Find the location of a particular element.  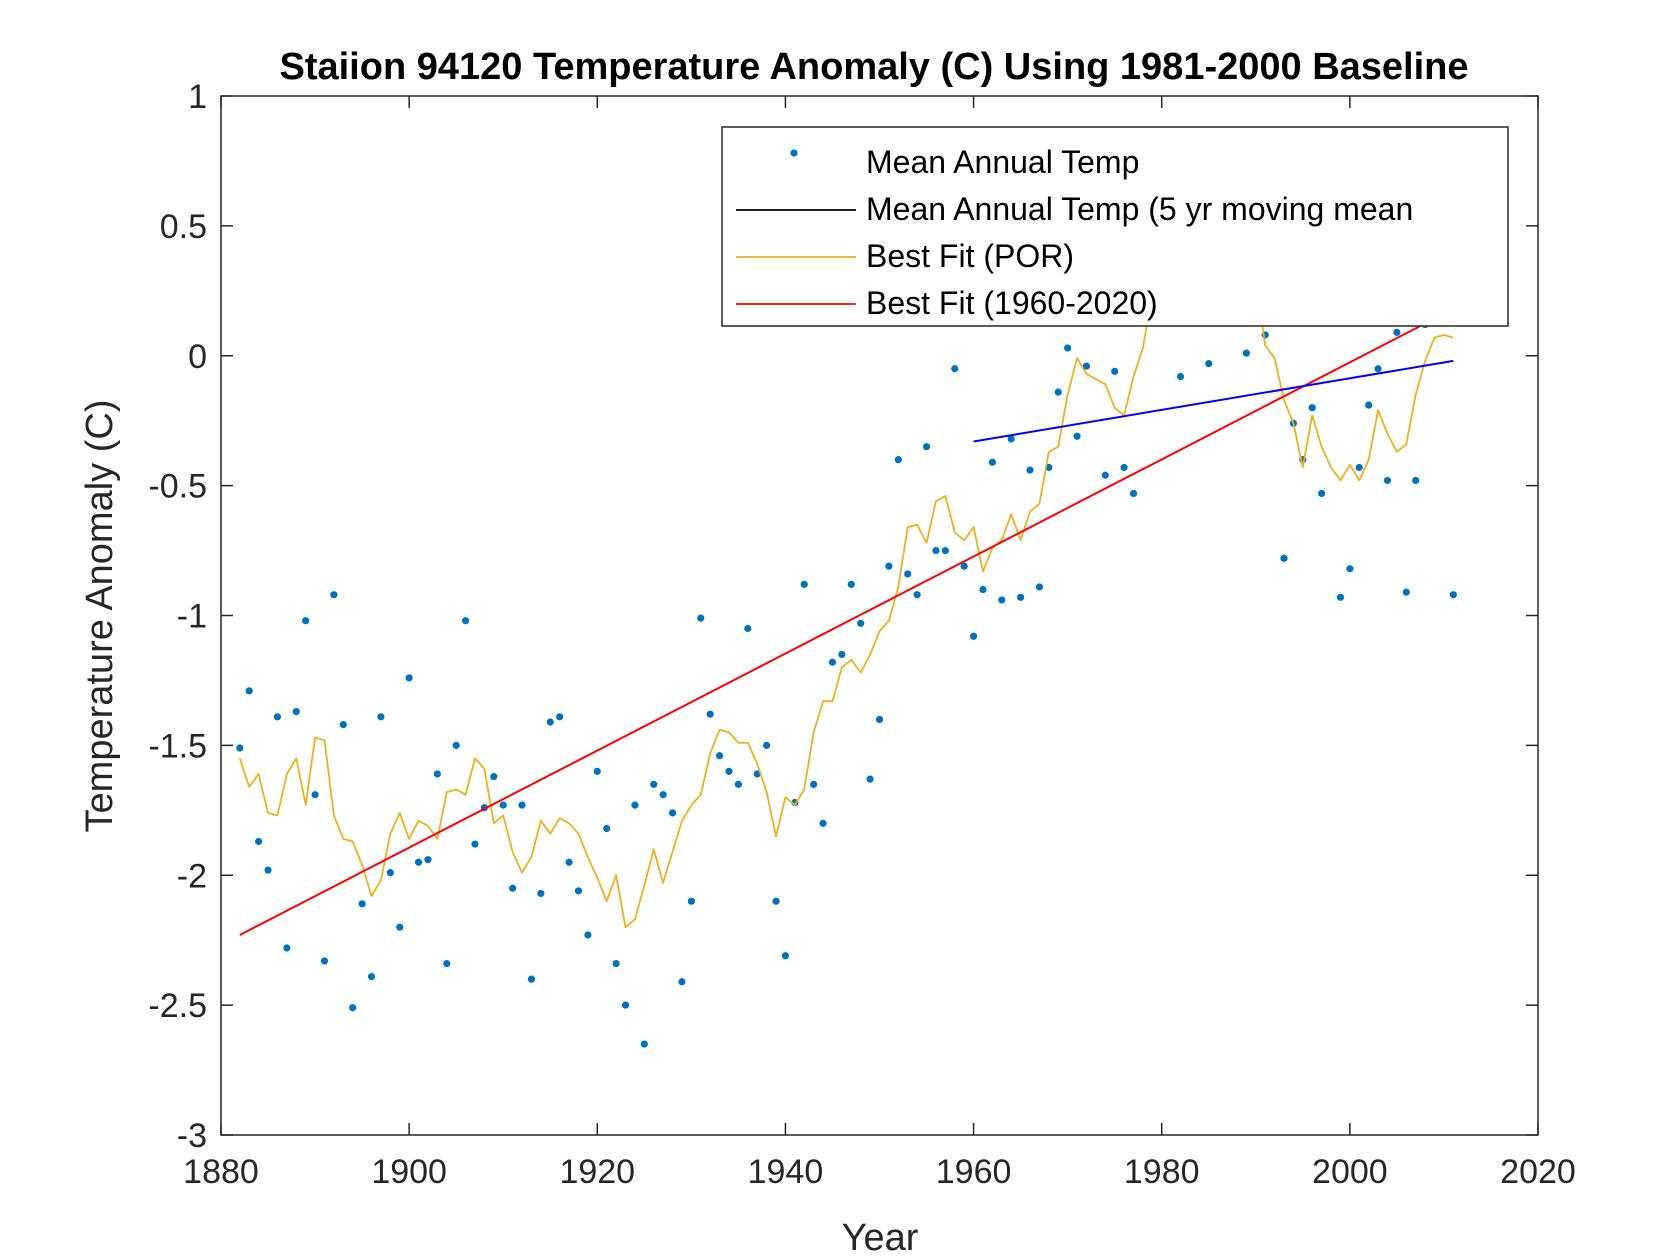

y-tick-label: -1 is located at coordinates (192, 617).